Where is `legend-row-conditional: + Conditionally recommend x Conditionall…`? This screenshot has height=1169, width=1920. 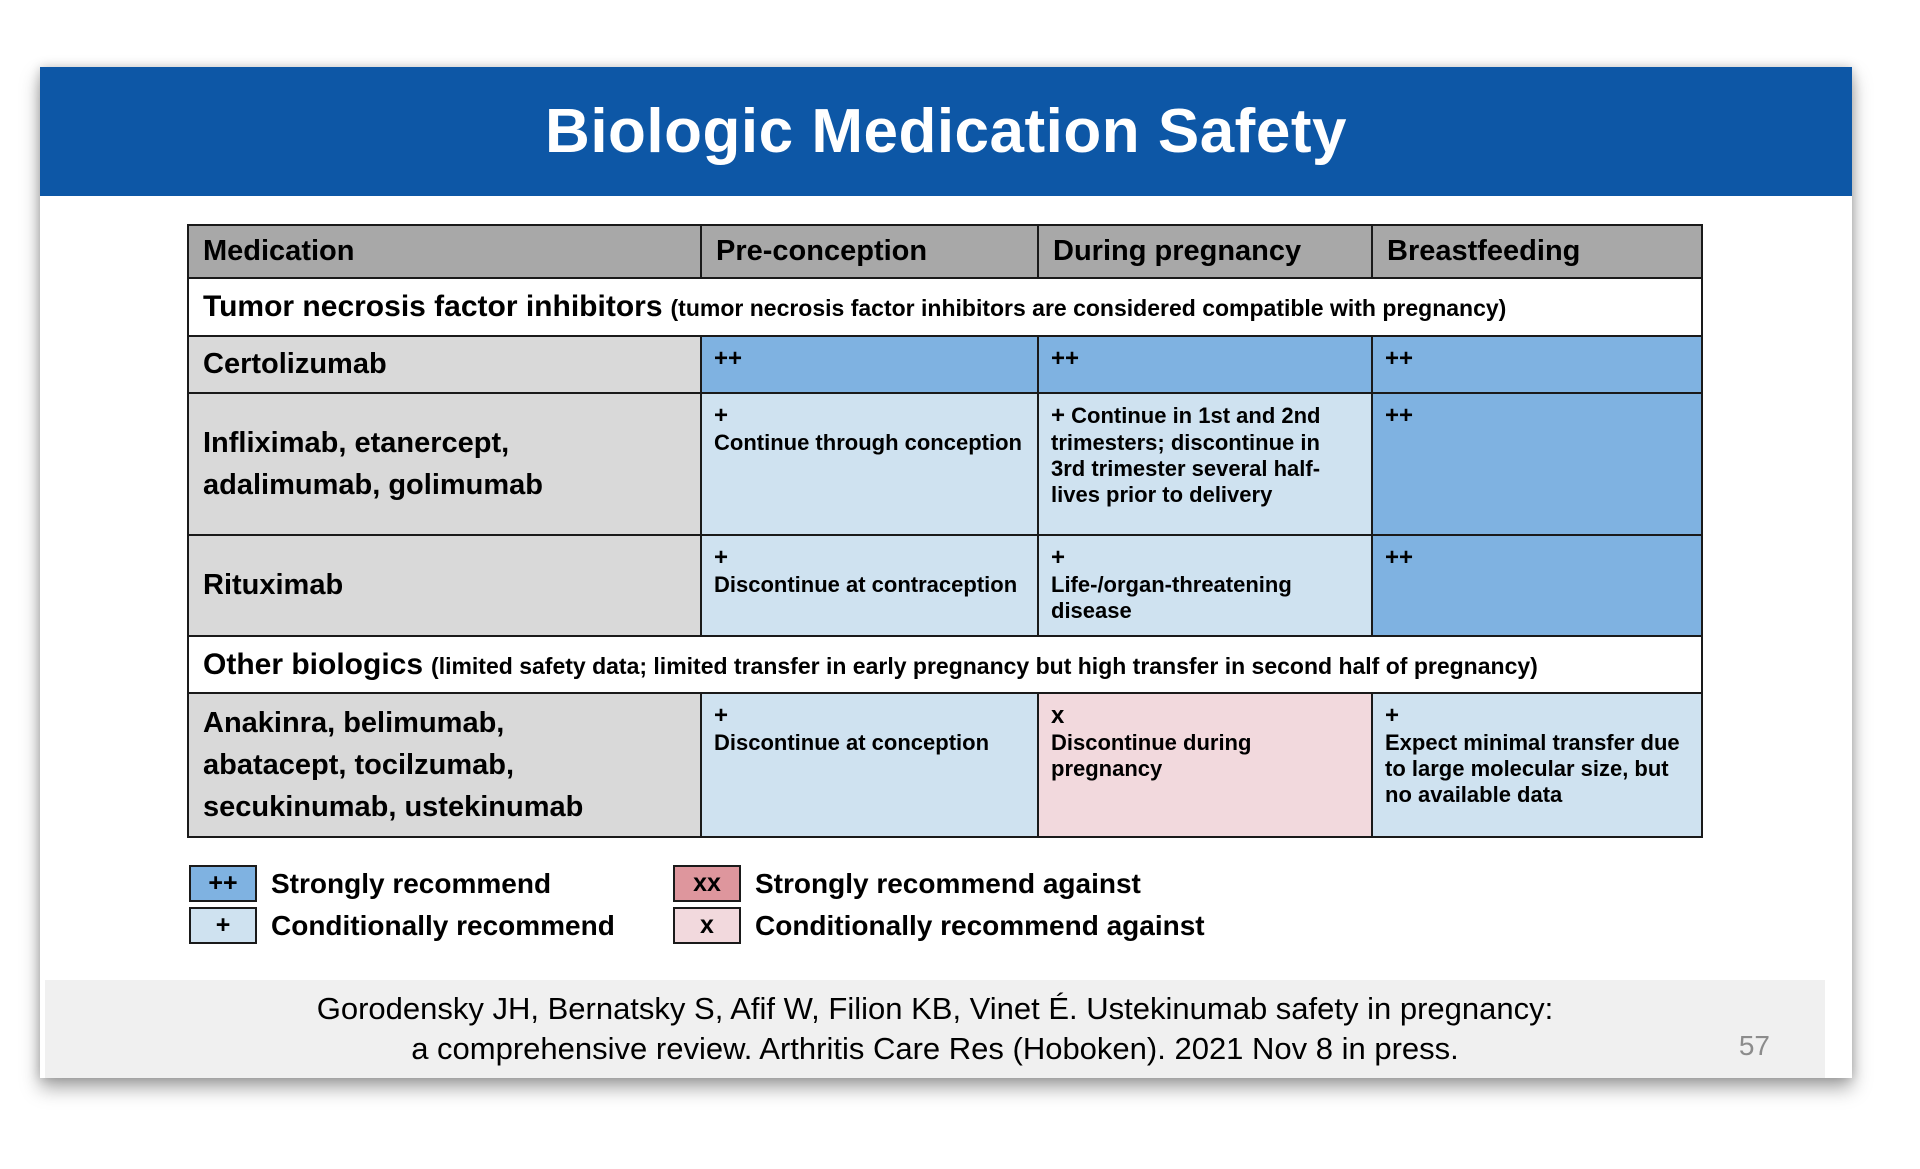 legend-row-conditional: + Conditionally recommend x Conditionall… is located at coordinates (697, 925).